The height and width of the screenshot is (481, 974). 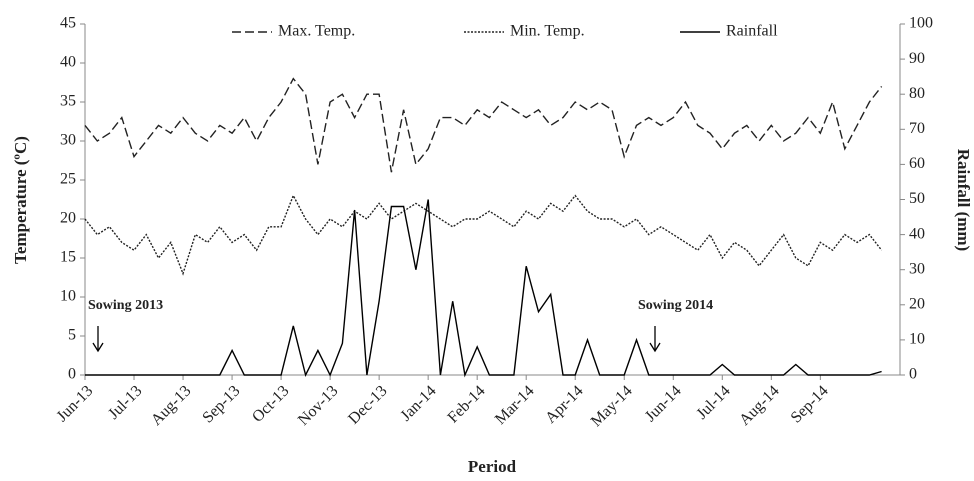 What do you see at coordinates (759, 405) in the screenshot?
I see `x-tick-label: Aug-14` at bounding box center [759, 405].